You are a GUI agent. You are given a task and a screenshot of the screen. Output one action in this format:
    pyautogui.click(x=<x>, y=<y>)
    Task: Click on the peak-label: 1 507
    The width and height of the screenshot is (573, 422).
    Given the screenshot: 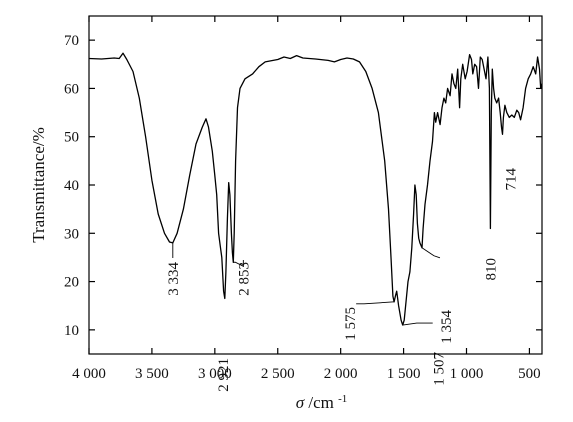 What is the action you would take?
    pyautogui.click(x=440, y=369)
    